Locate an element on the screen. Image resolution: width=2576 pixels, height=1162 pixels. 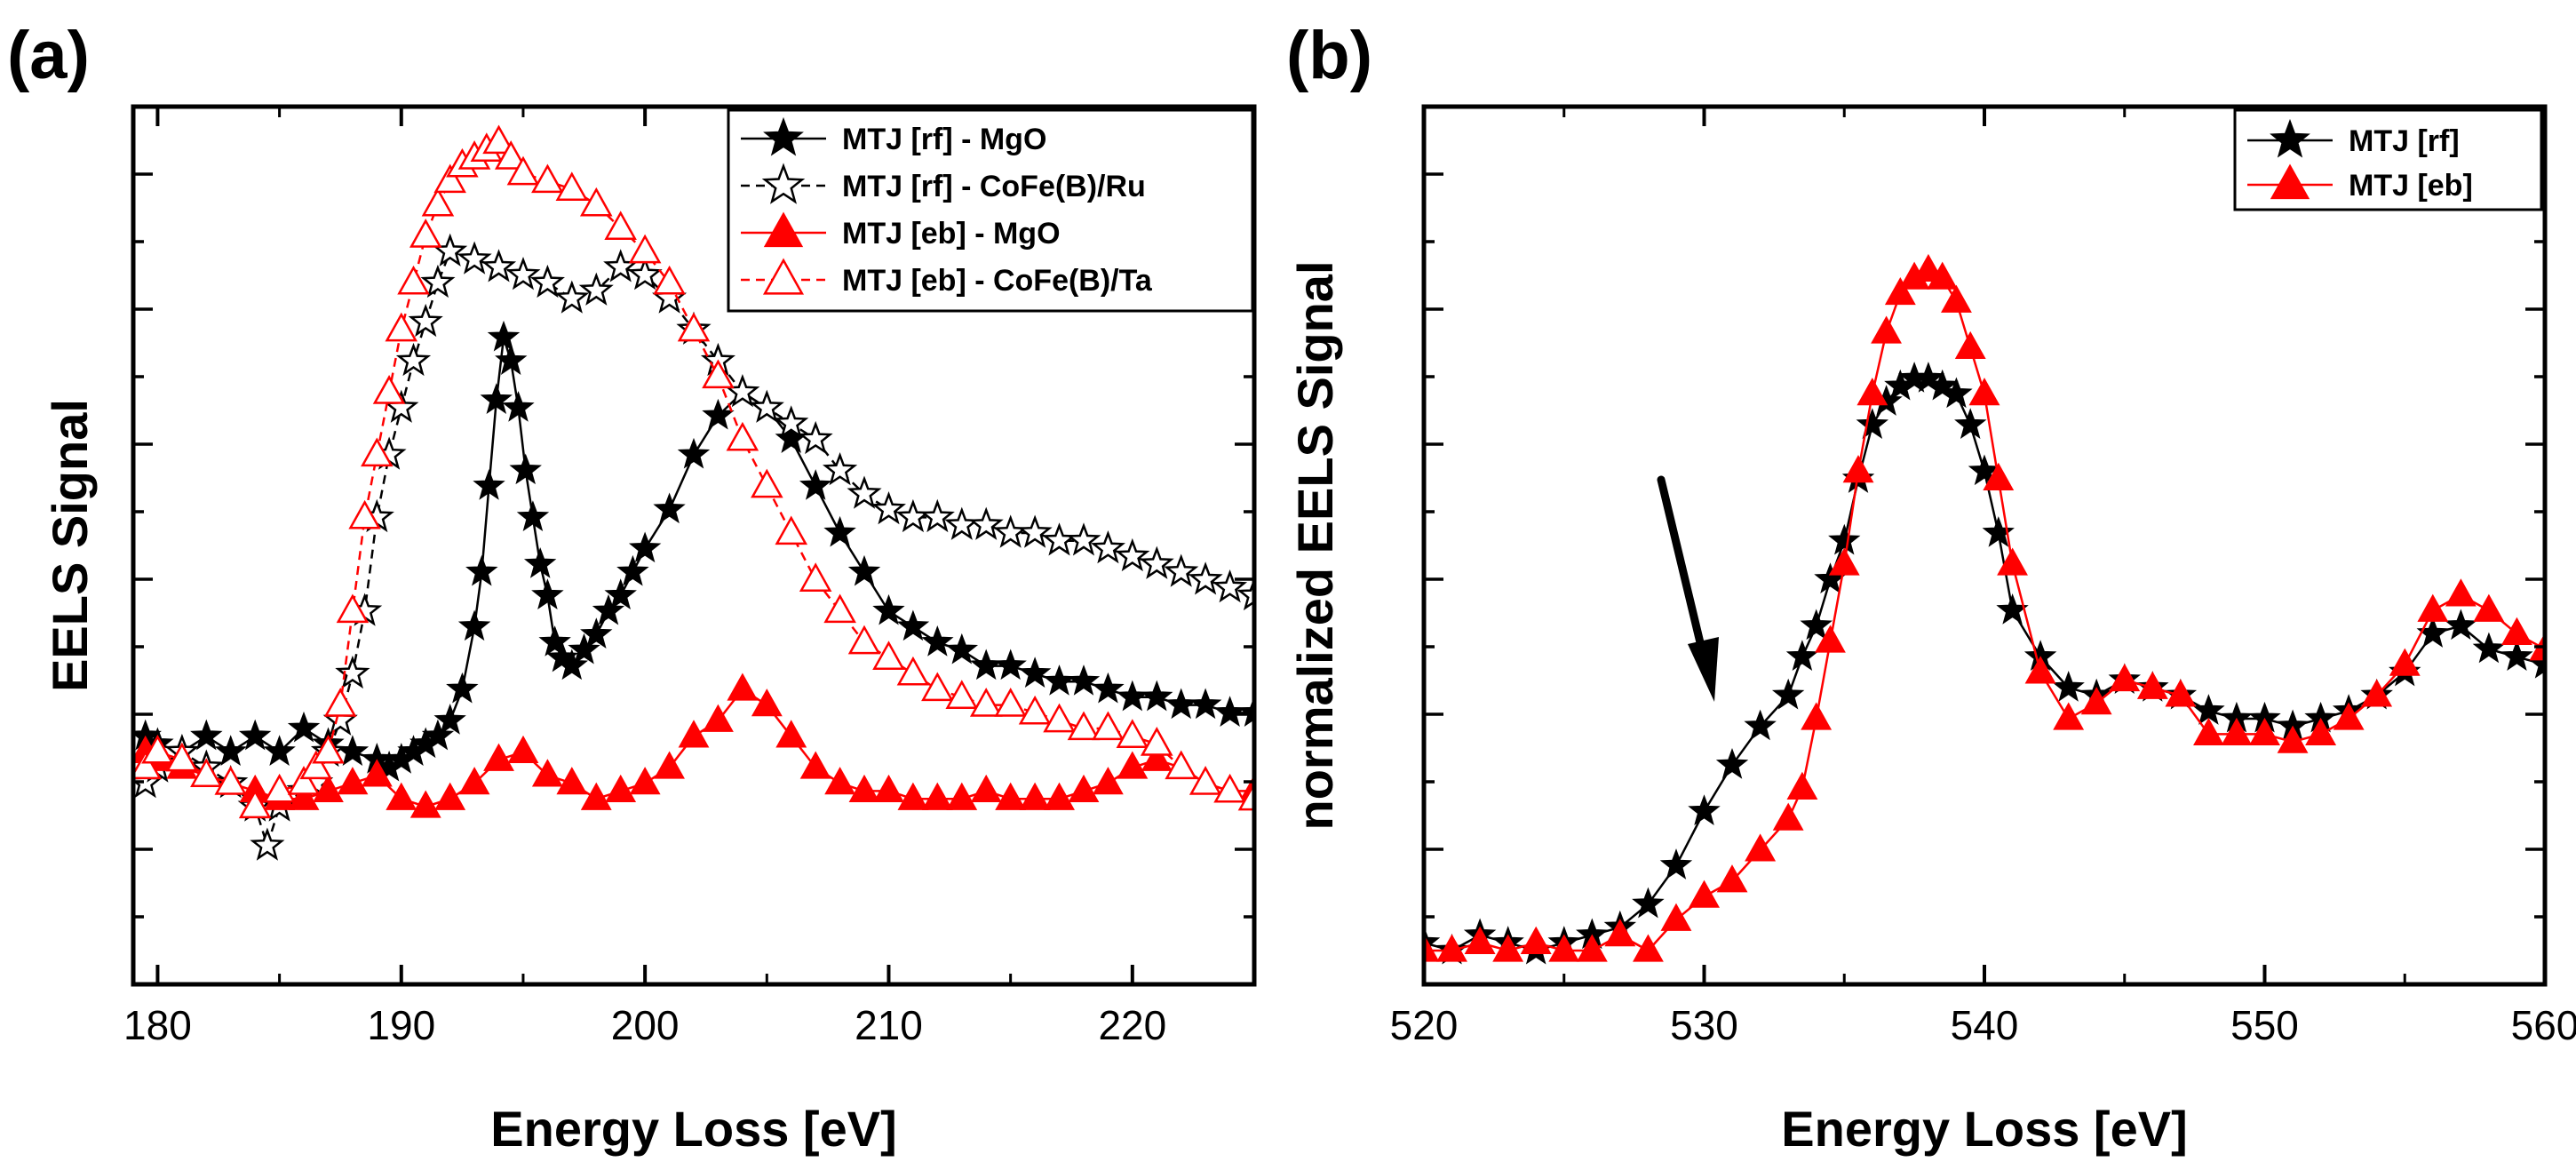
legend-entry: MTJ [eb] - MgO is located at coordinates (901, 231).